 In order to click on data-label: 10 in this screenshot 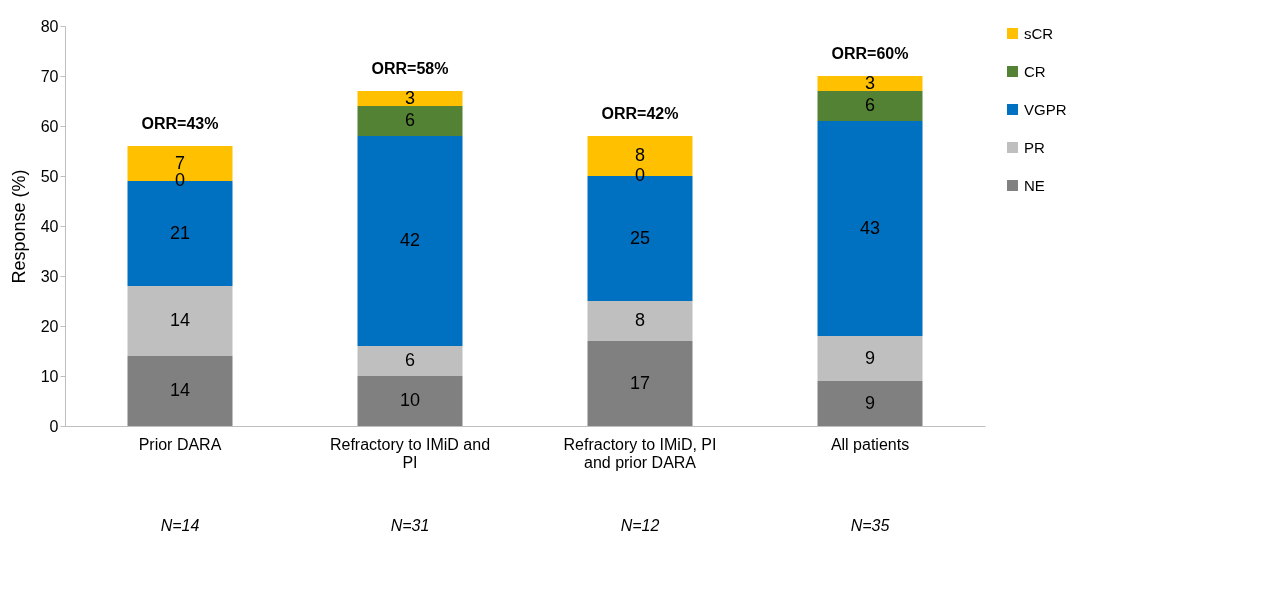, I will do `click(410, 400)`.